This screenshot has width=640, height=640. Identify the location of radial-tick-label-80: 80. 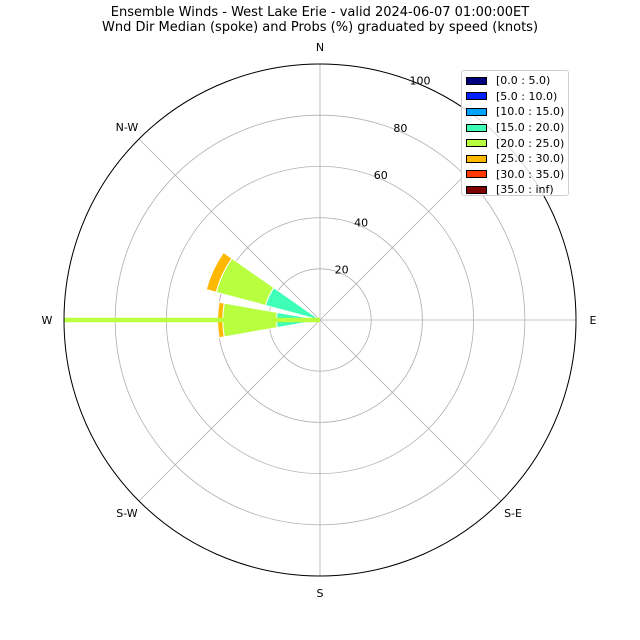
(400, 128).